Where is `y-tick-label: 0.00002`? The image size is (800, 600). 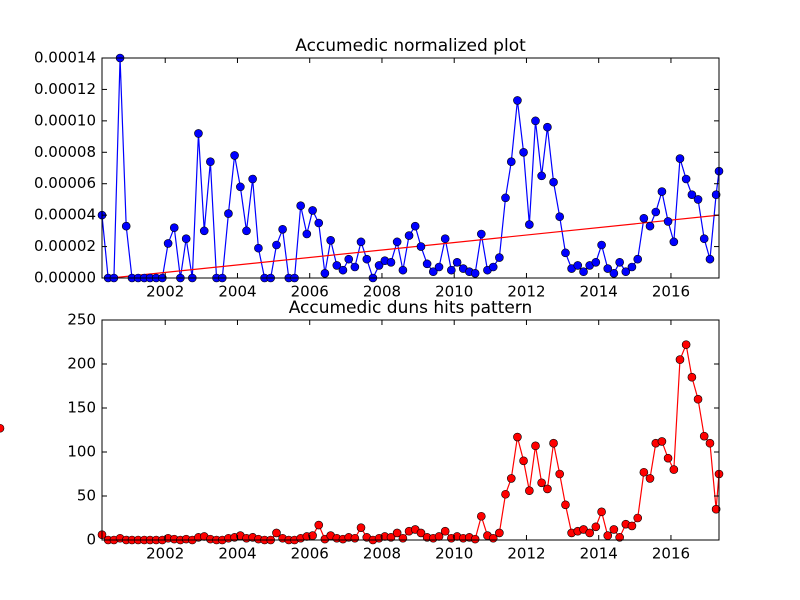 y-tick-label: 0.00002 is located at coordinates (65, 246).